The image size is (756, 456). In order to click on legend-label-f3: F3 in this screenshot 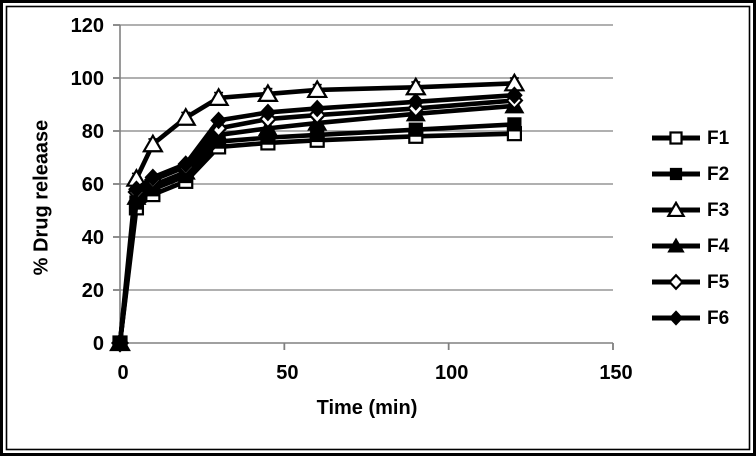, I will do `click(718, 210)`.